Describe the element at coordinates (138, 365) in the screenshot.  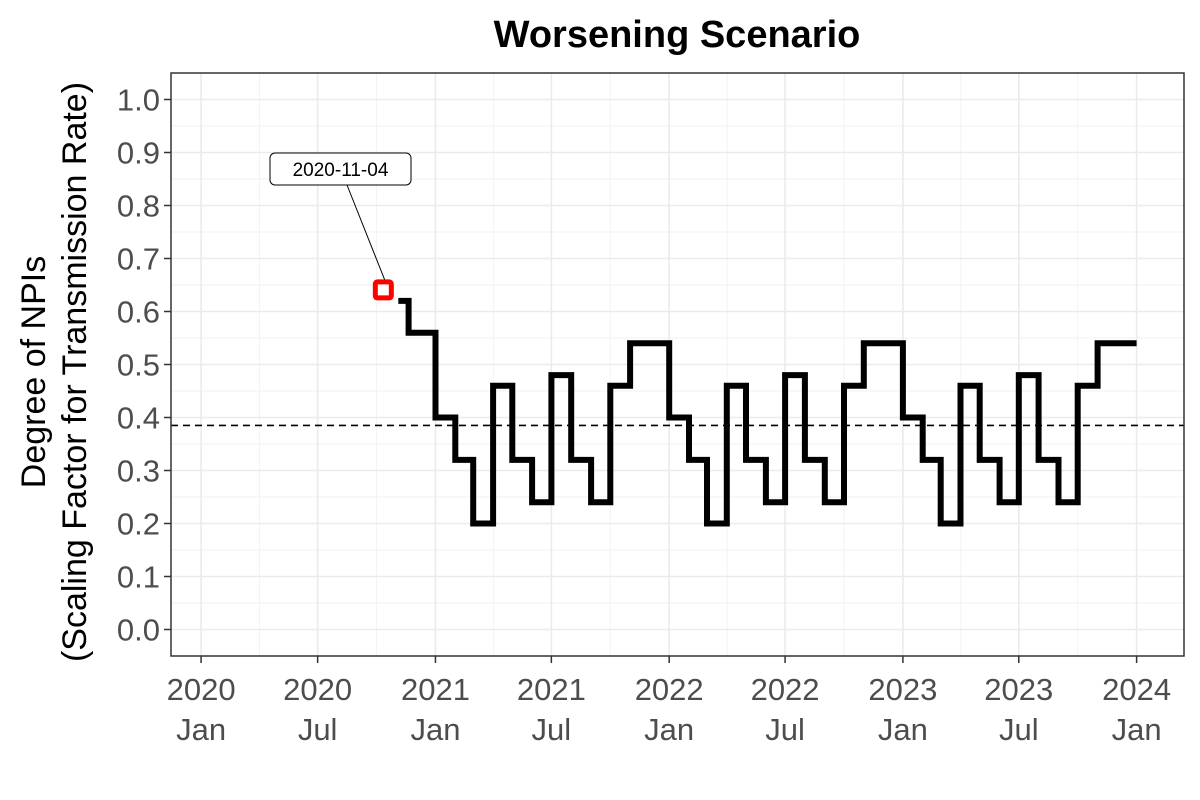
I see `y-tick-label: 0.5` at that location.